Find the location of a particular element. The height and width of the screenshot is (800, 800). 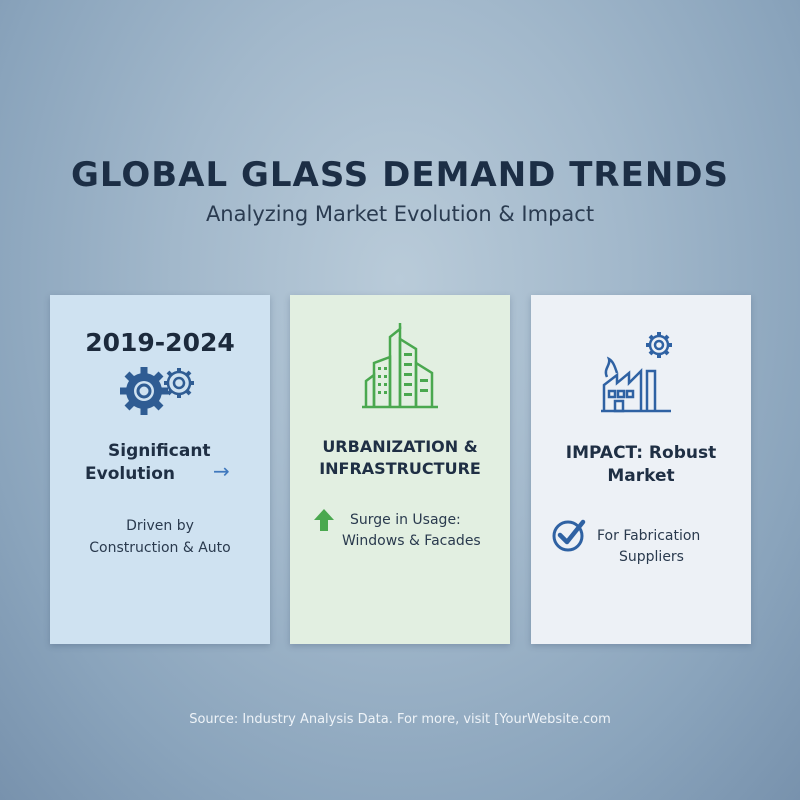

text-line2: Windows & Facades is located at coordinates (411, 541).